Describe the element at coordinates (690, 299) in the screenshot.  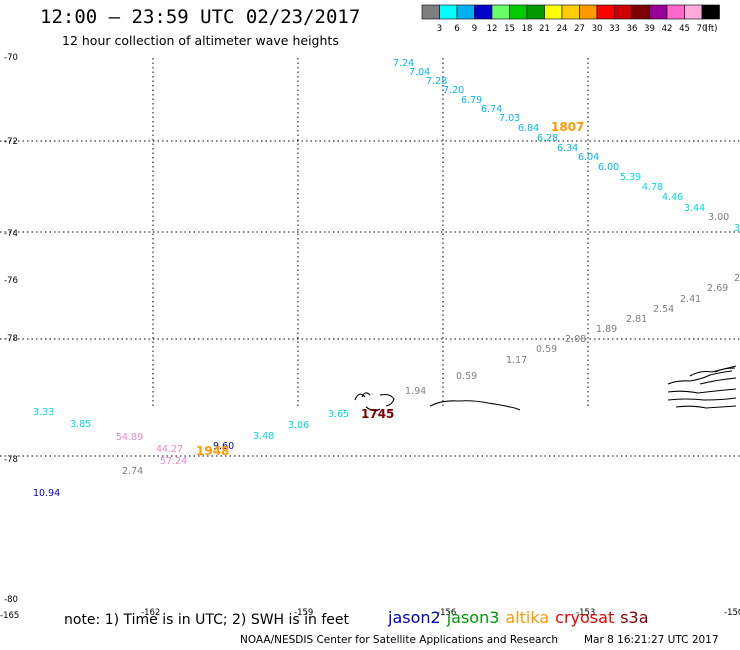
I see `wave-height-label: 2.41` at that location.